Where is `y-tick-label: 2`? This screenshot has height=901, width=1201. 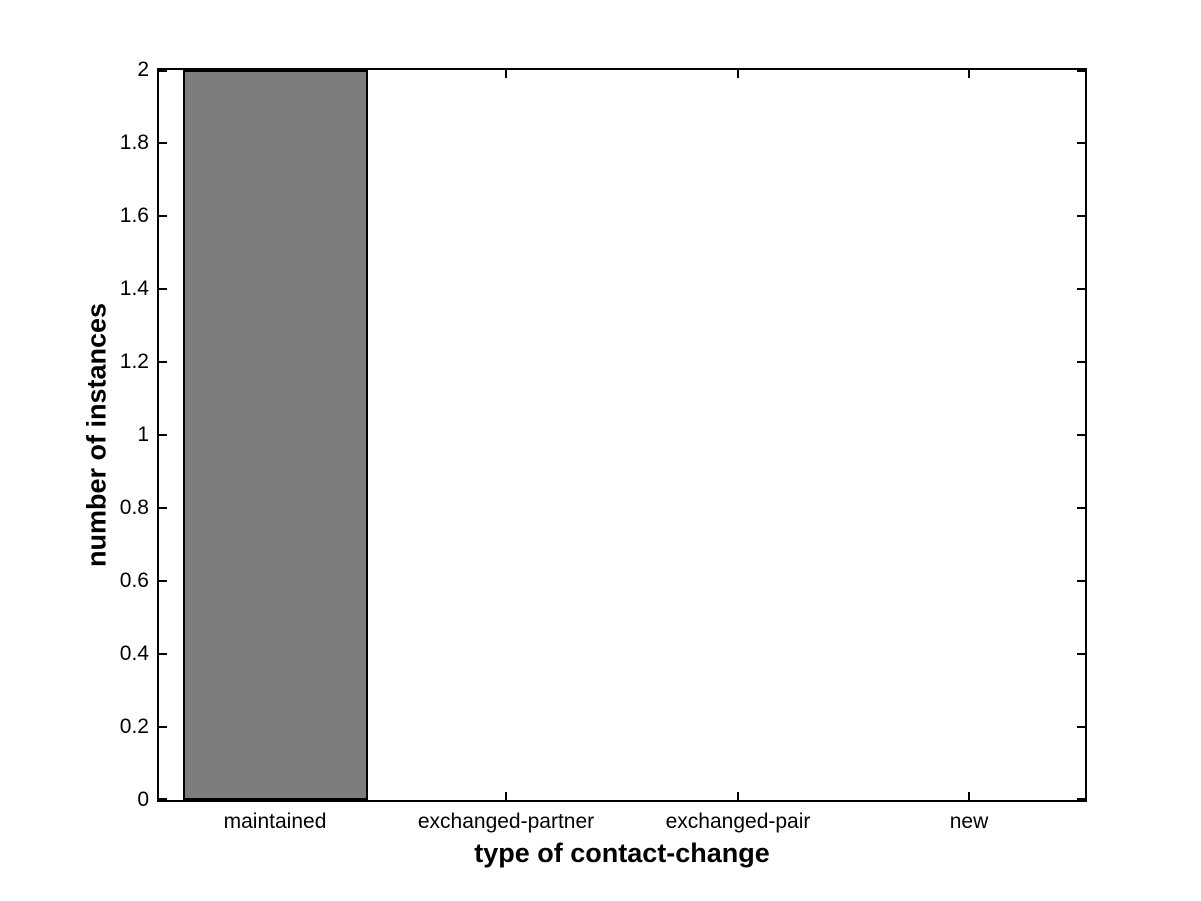 y-tick-label: 2 is located at coordinates (143, 69).